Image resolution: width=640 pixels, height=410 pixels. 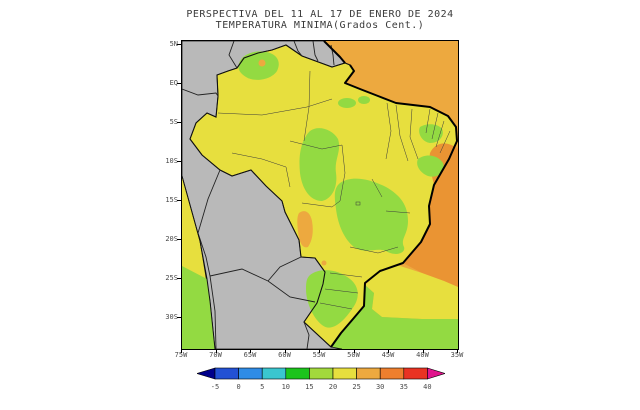 I want to click on lon-tick-label: 70W, so click(x=215, y=355).